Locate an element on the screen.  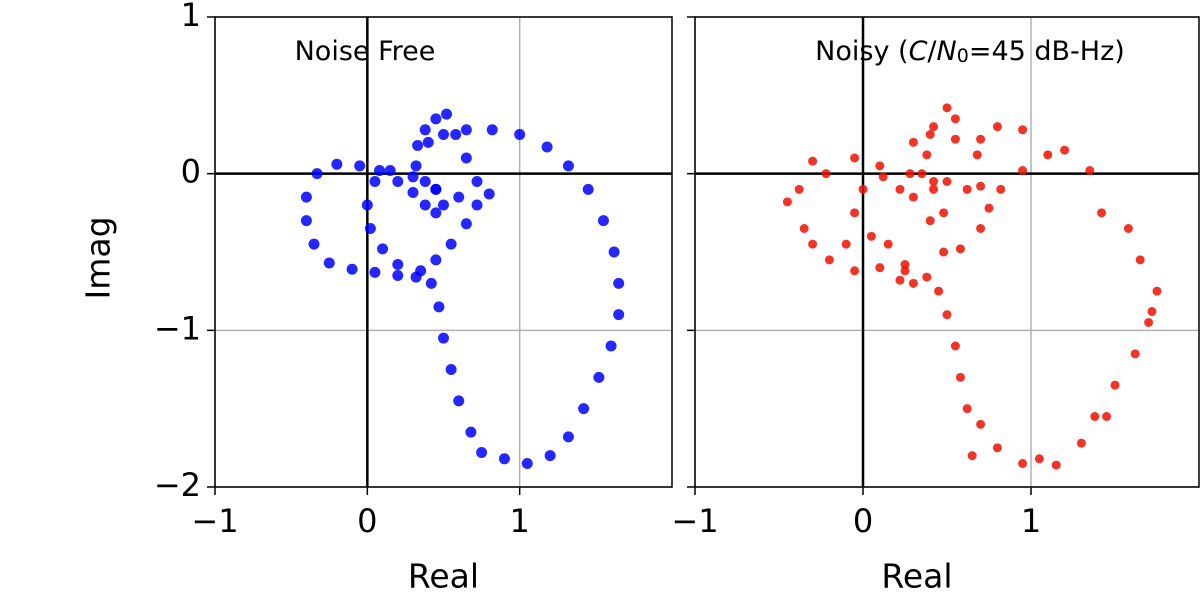
y-tick-label: −2 is located at coordinates (177, 485).